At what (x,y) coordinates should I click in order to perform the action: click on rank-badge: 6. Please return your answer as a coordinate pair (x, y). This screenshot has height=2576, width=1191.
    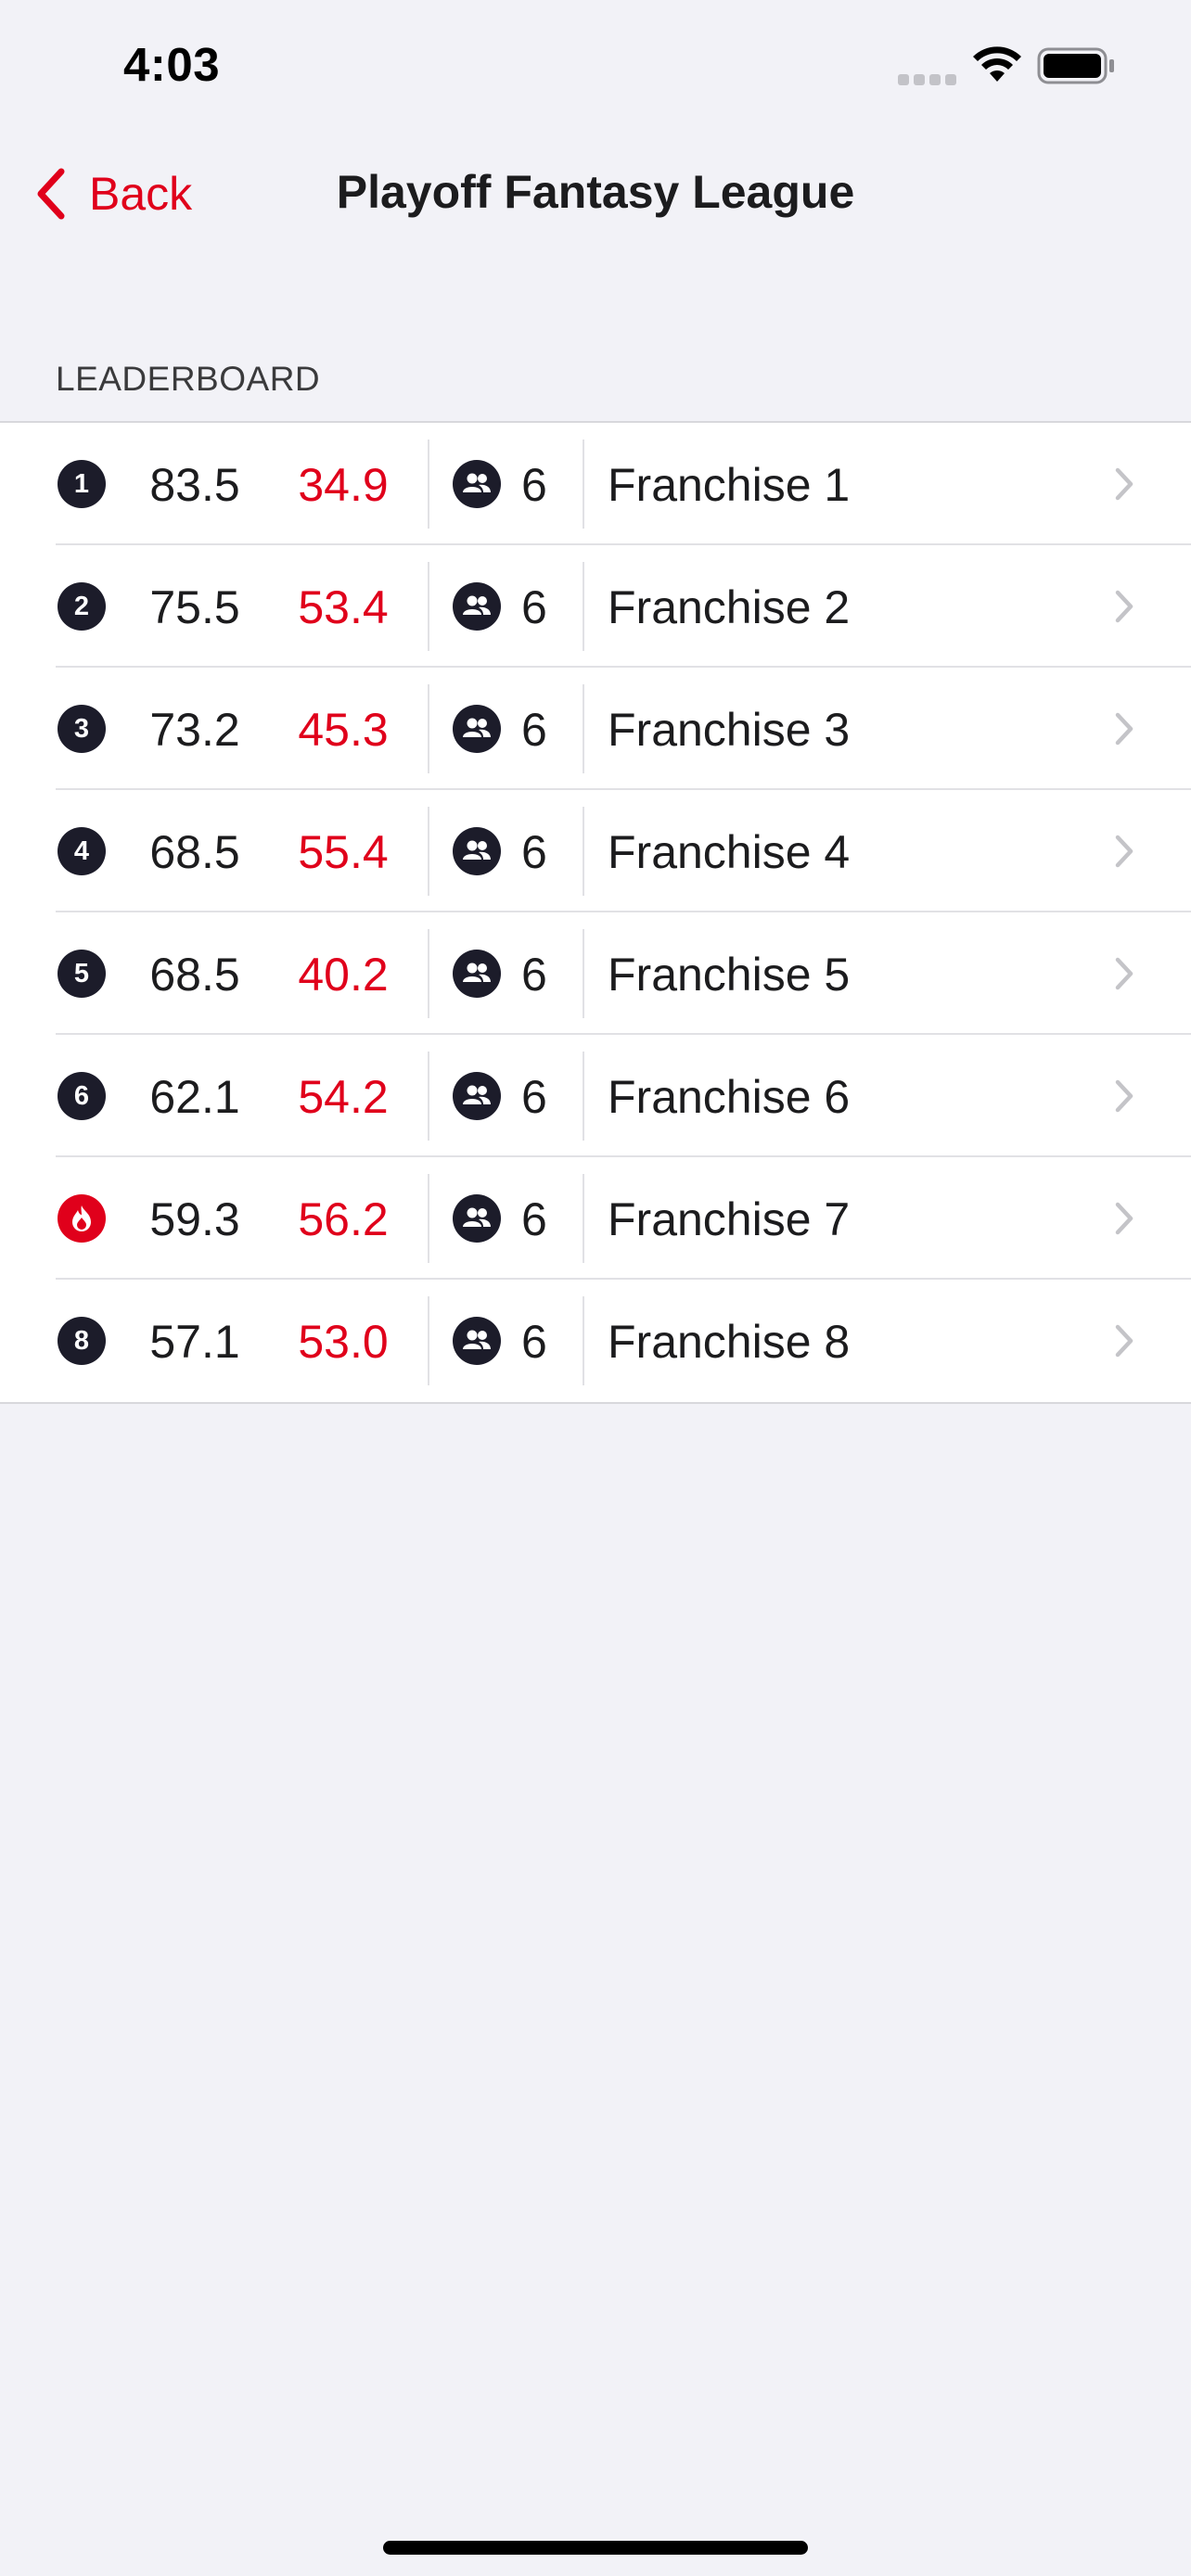
    Looking at the image, I should click on (82, 1096).